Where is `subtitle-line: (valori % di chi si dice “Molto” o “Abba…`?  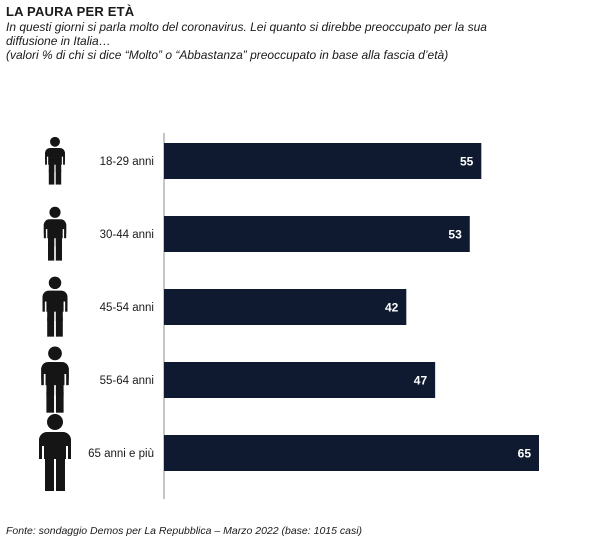
subtitle-line: (valori % di chi si dice “Molto” o “Abba… is located at coordinates (227, 55).